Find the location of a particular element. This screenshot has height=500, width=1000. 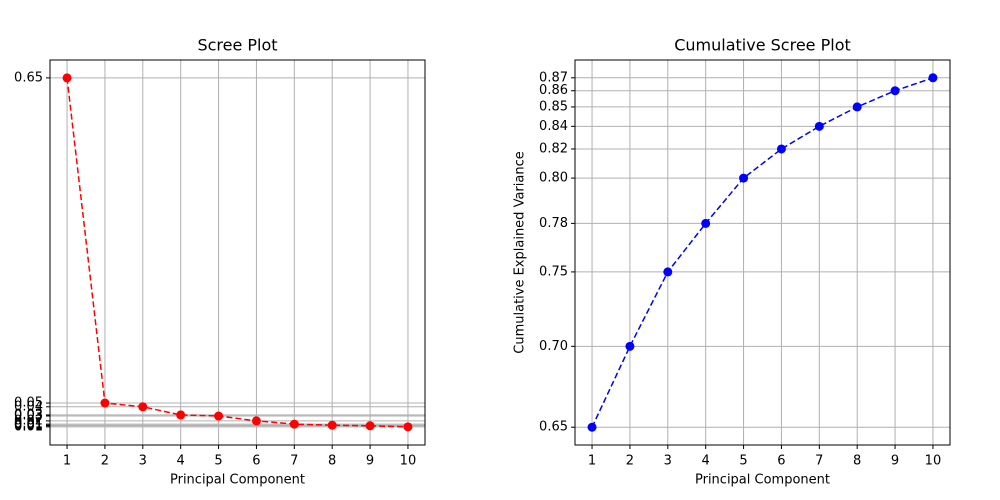

y-tick-label: 0.84 is located at coordinates (553, 126).